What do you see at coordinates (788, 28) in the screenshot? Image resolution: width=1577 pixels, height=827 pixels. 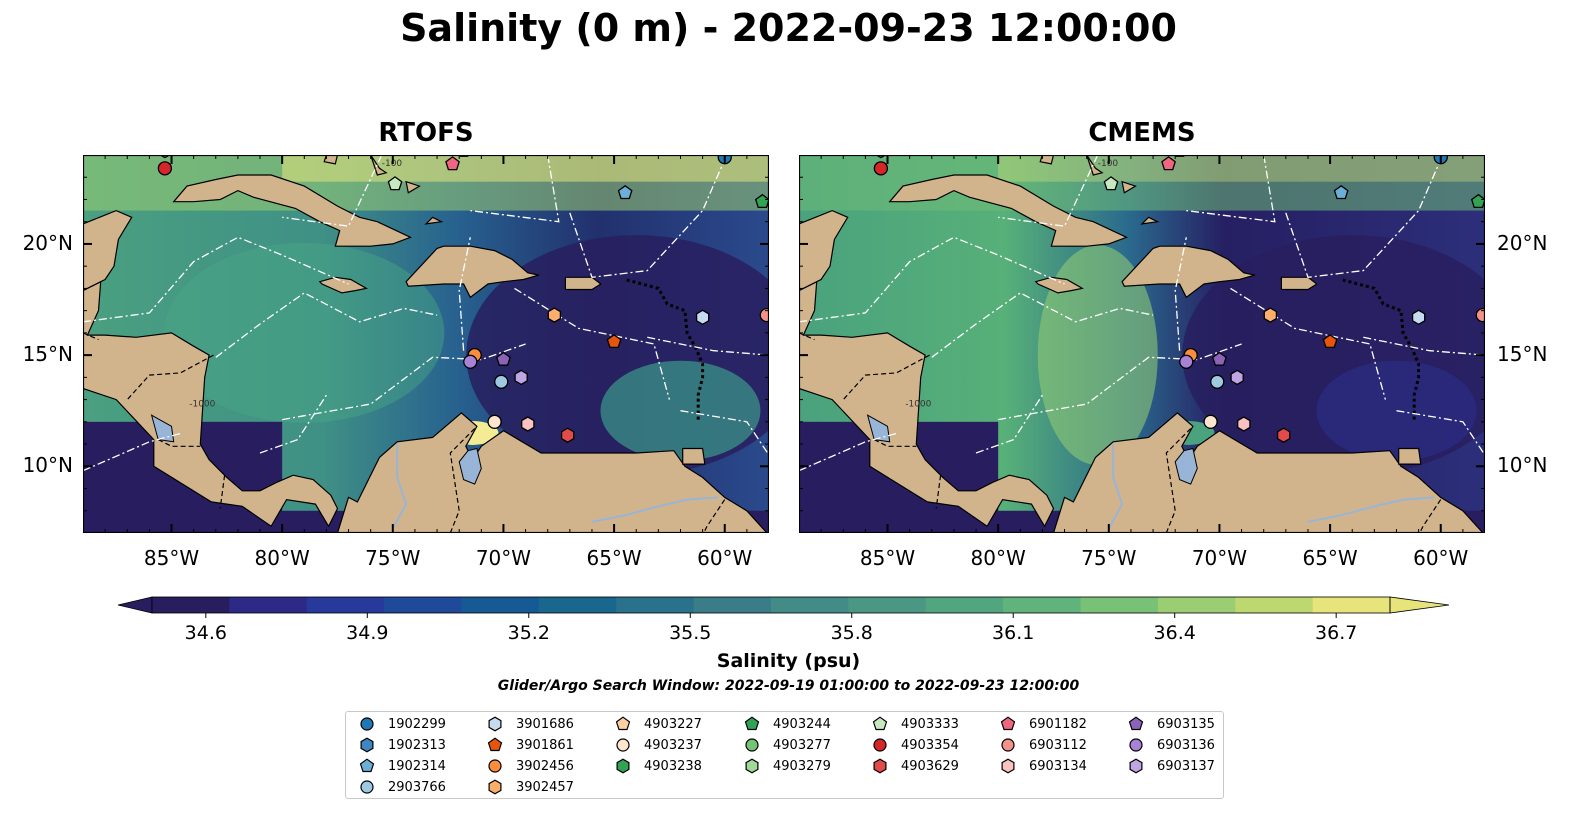 I see `main-title: Salinity (0 m) - 2022-09-23 12:00:00` at bounding box center [788, 28].